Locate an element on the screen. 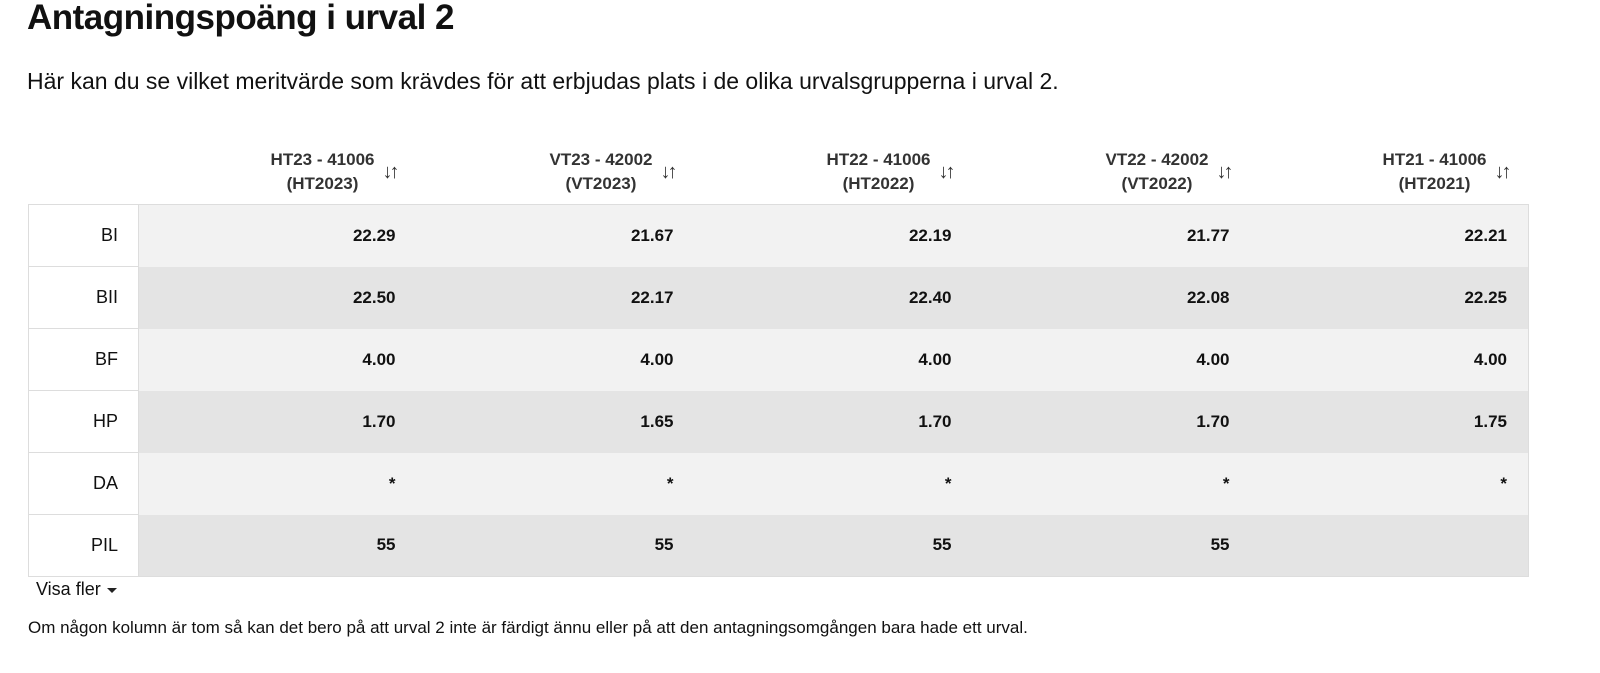 Image resolution: width=1600 pixels, height=673 pixels. score-cell: 1.65 is located at coordinates (555, 421).